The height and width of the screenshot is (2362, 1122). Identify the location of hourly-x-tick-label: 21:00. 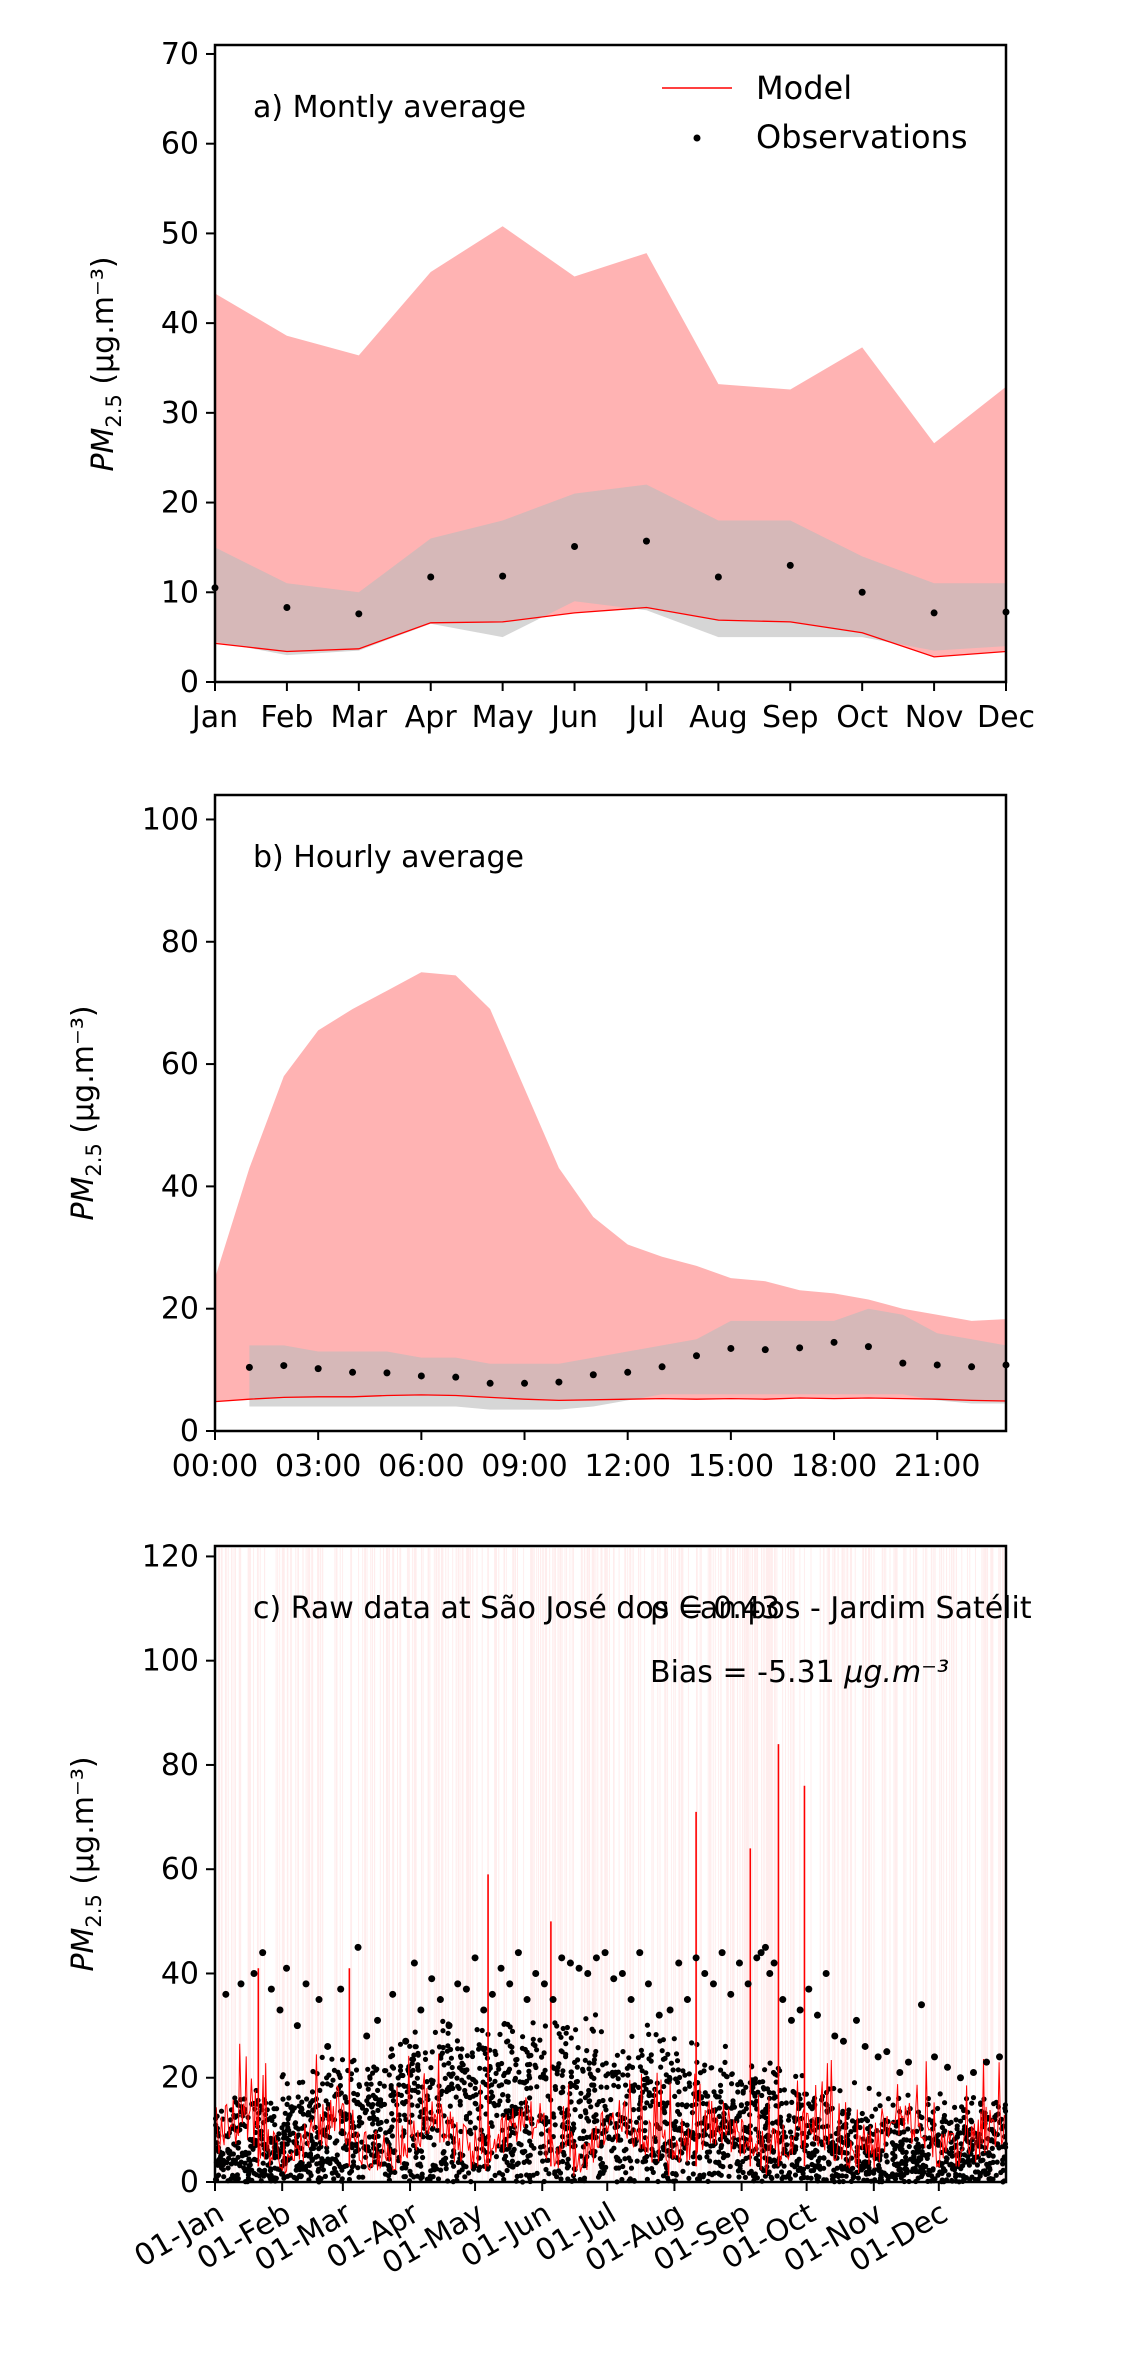
(937, 1466).